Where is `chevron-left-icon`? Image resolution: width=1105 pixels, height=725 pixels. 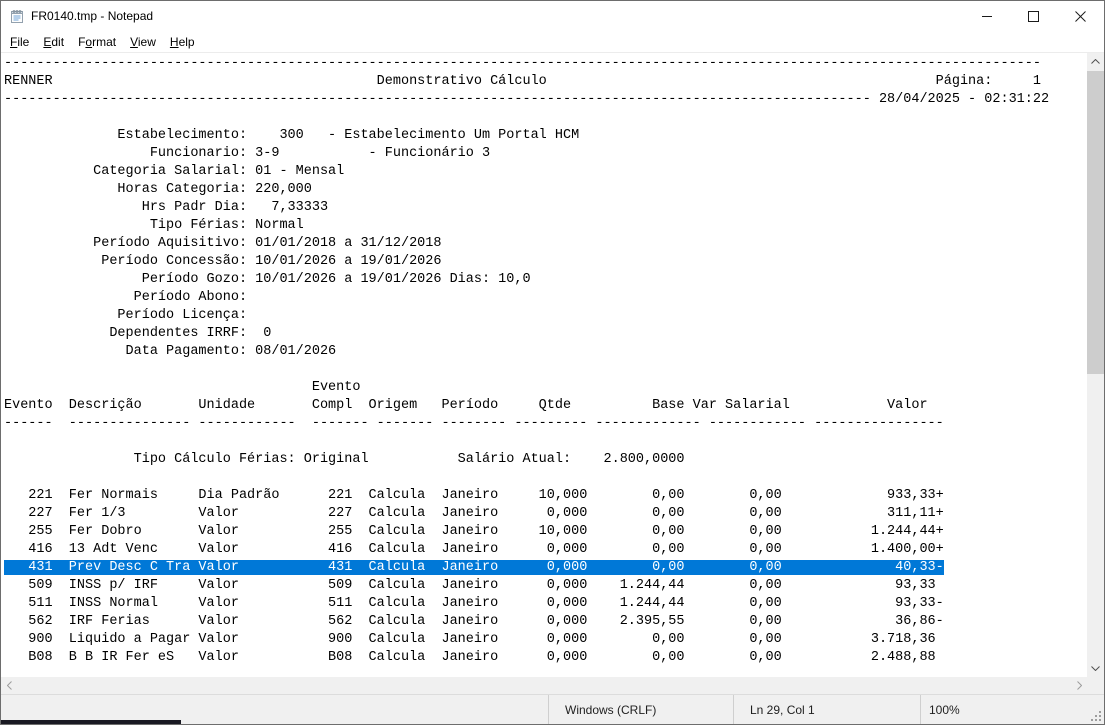
chevron-left-icon is located at coordinates (9, 685).